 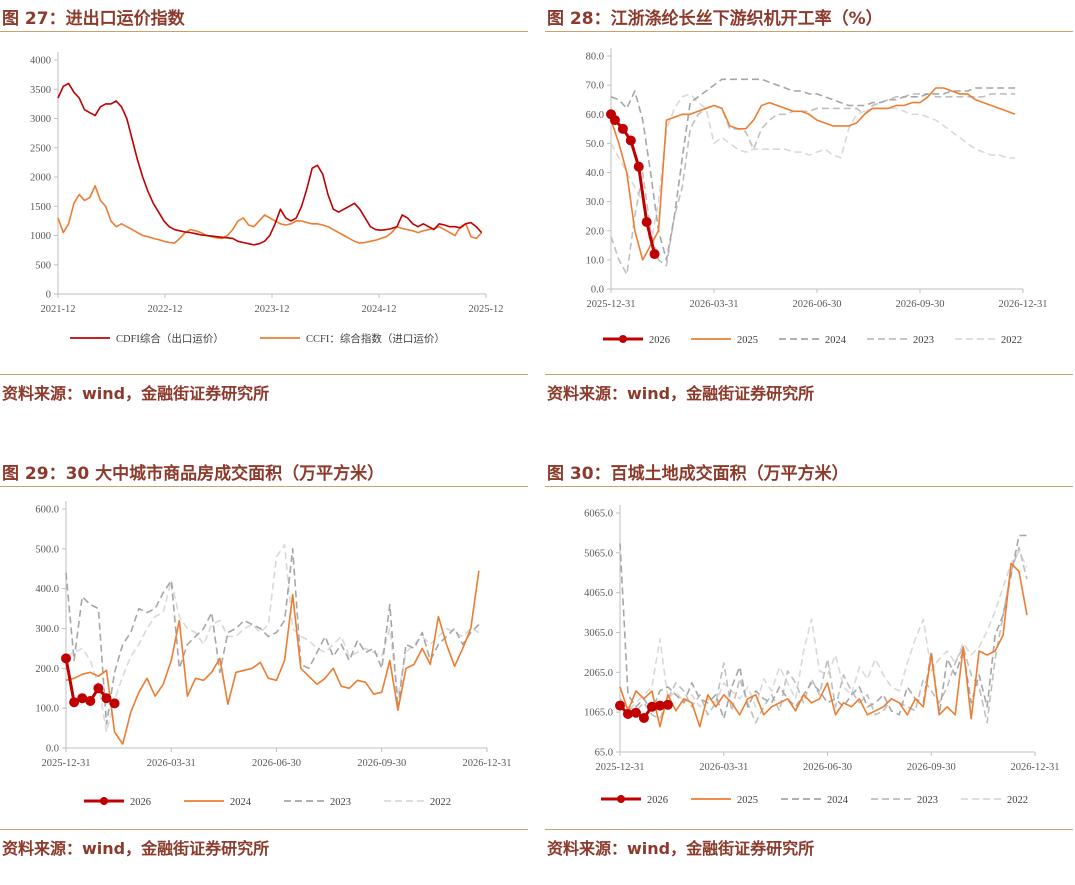 What do you see at coordinates (379, 309) in the screenshot?
I see `x-tick-label: 2024-12` at bounding box center [379, 309].